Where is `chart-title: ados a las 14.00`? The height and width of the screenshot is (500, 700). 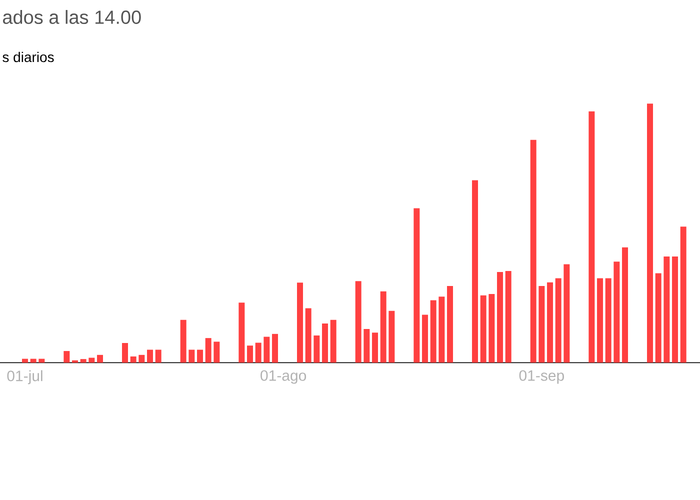
chart-title: ados a las 14.00 is located at coordinates (72, 17).